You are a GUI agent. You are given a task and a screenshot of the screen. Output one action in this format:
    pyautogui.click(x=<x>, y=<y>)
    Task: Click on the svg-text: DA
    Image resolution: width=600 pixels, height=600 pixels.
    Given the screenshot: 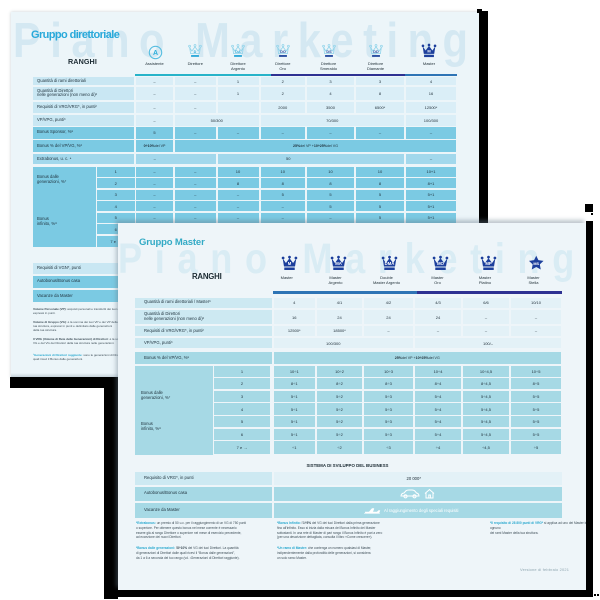 What is the action you would take?
    pyautogui.click(x=238, y=52)
    